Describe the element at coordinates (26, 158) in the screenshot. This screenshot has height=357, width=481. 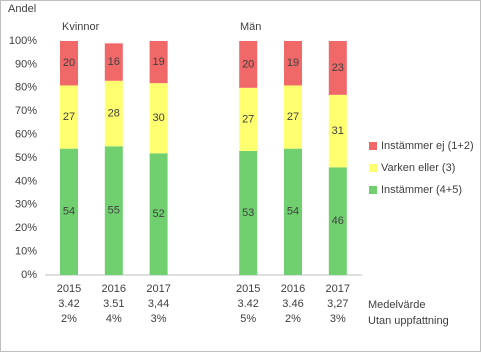
I see `y-tick-label: 50%` at that location.